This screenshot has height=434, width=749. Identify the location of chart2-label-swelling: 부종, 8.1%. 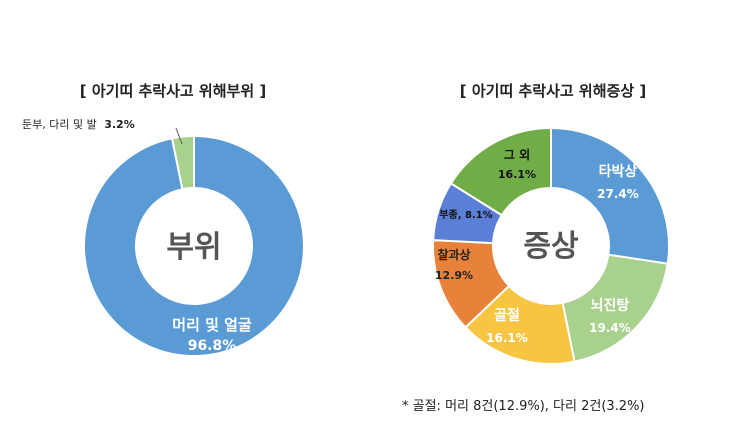
(465, 215).